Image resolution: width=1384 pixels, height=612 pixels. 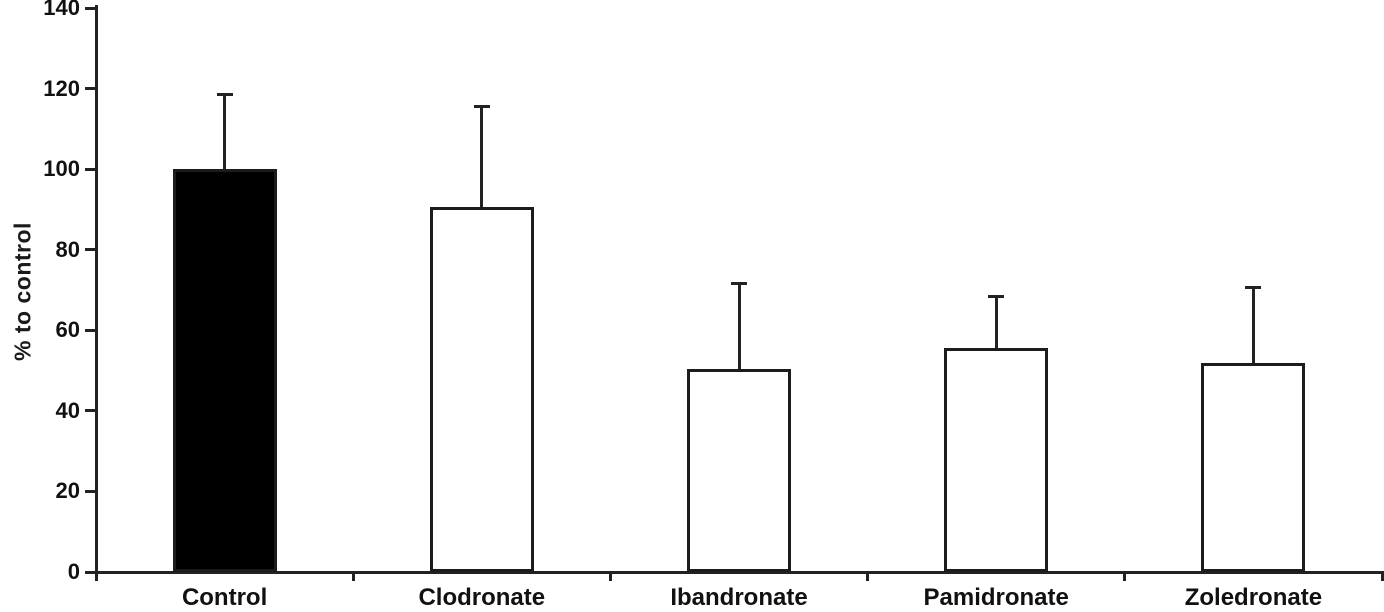 What do you see at coordinates (1253, 597) in the screenshot?
I see `x-category-label: Zoledronate` at bounding box center [1253, 597].